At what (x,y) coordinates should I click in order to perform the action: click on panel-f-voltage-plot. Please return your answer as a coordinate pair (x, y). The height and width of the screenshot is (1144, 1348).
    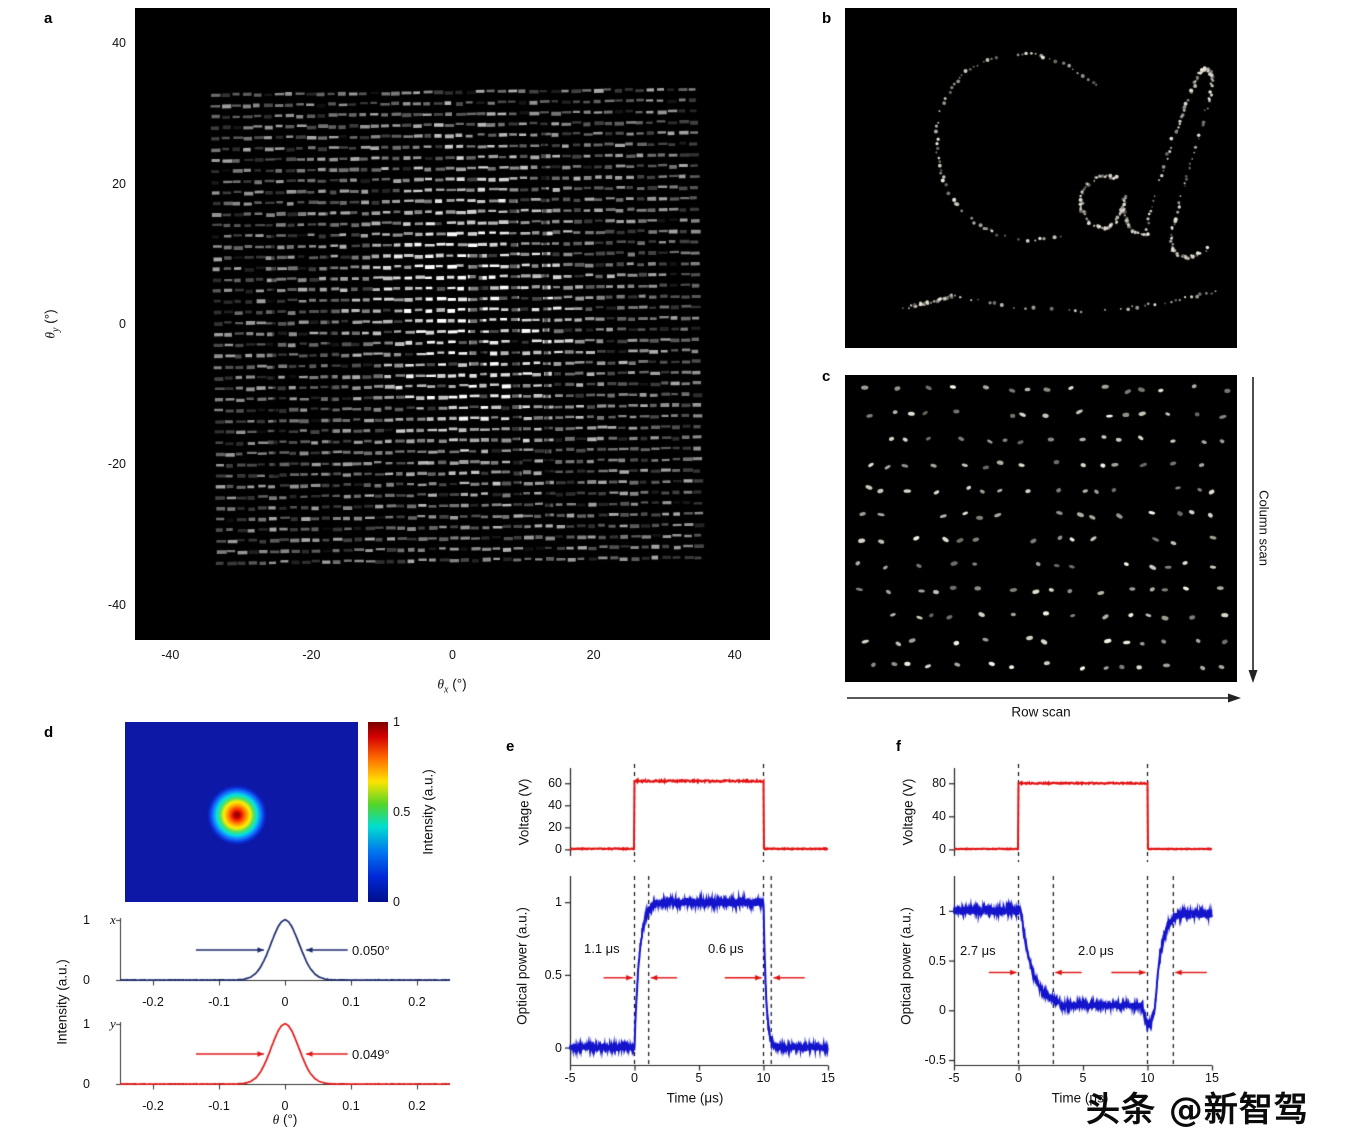
    Looking at the image, I should click on (1079, 812).